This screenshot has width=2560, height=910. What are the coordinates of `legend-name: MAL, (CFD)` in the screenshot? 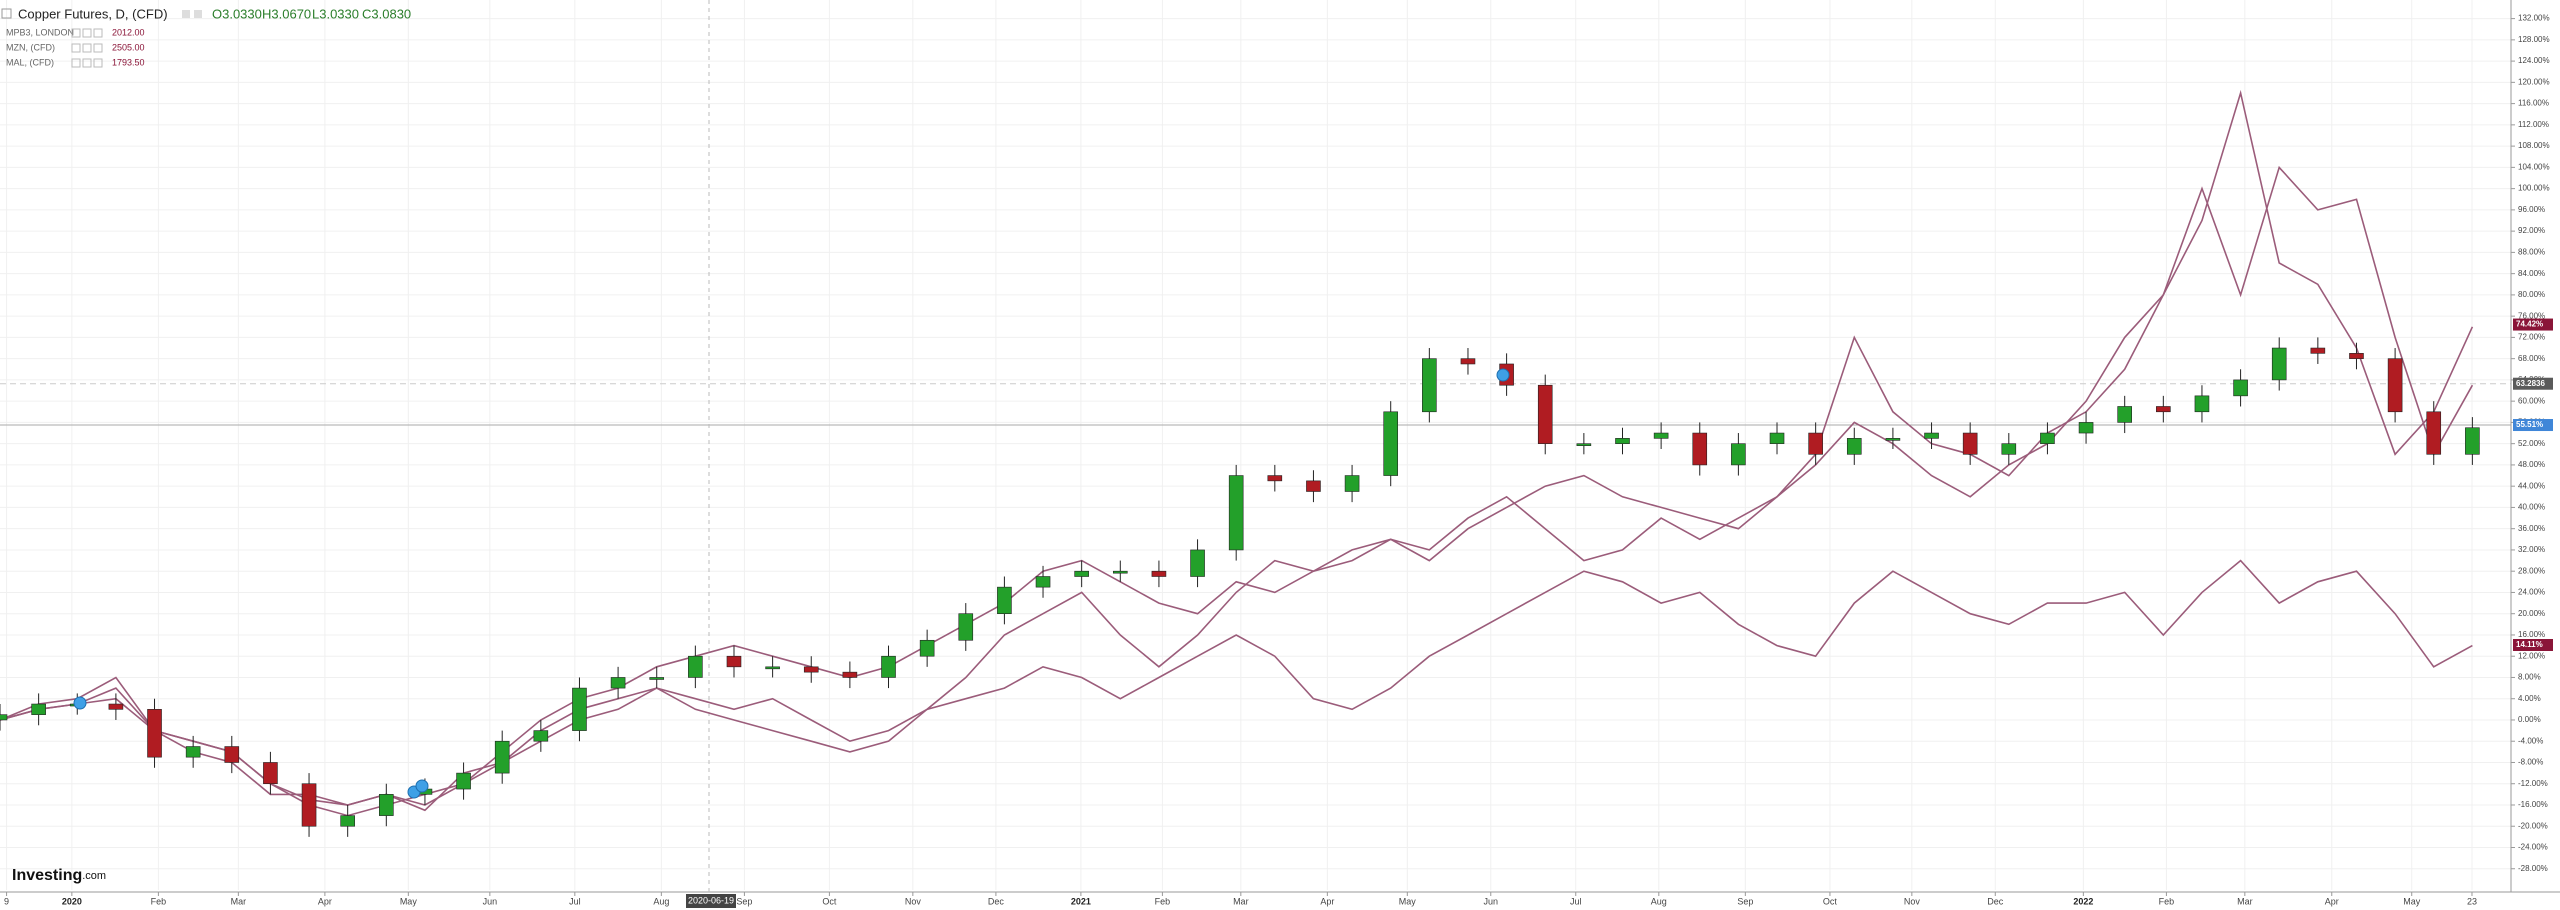 It's located at (30, 62).